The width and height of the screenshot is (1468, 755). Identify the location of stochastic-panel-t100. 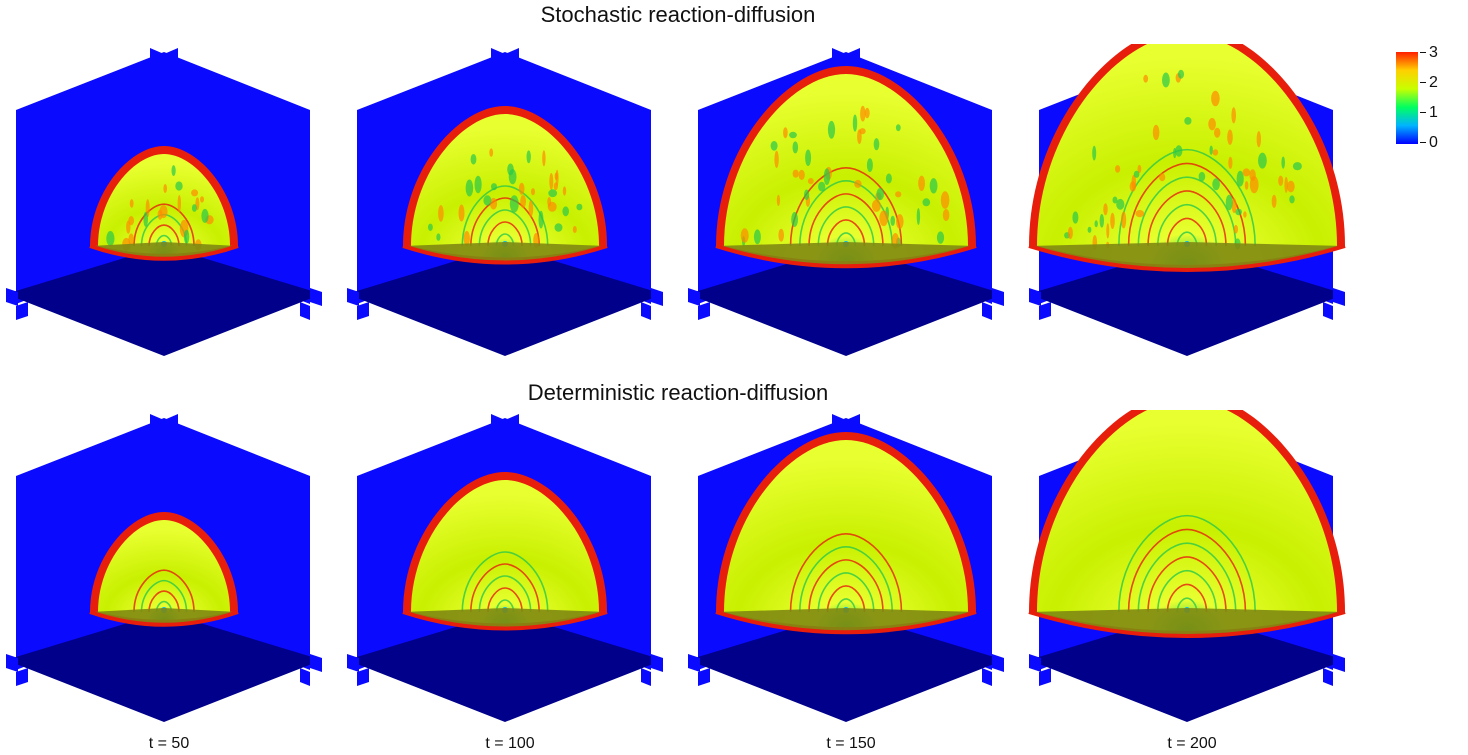
(510, 204).